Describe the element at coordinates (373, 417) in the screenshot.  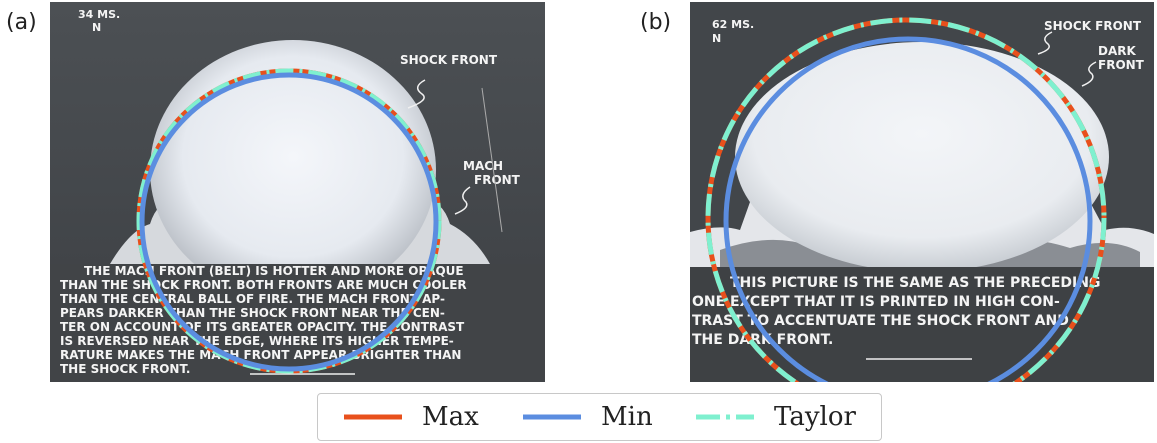
I see `max-swatch-icon` at that location.